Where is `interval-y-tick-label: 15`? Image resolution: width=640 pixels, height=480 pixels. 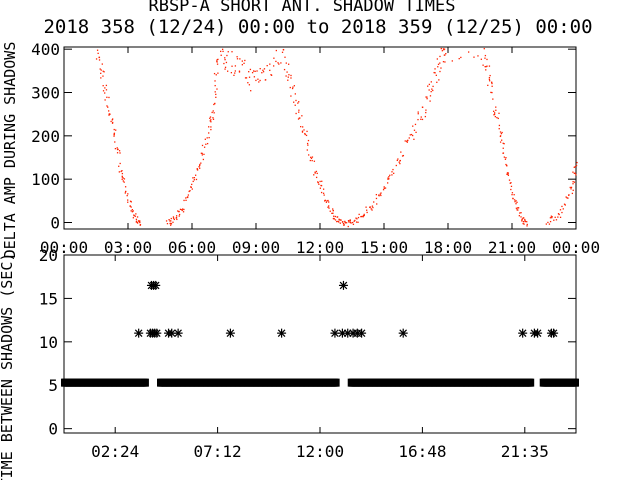 interval-y-tick-label: 15 is located at coordinates (48, 298).